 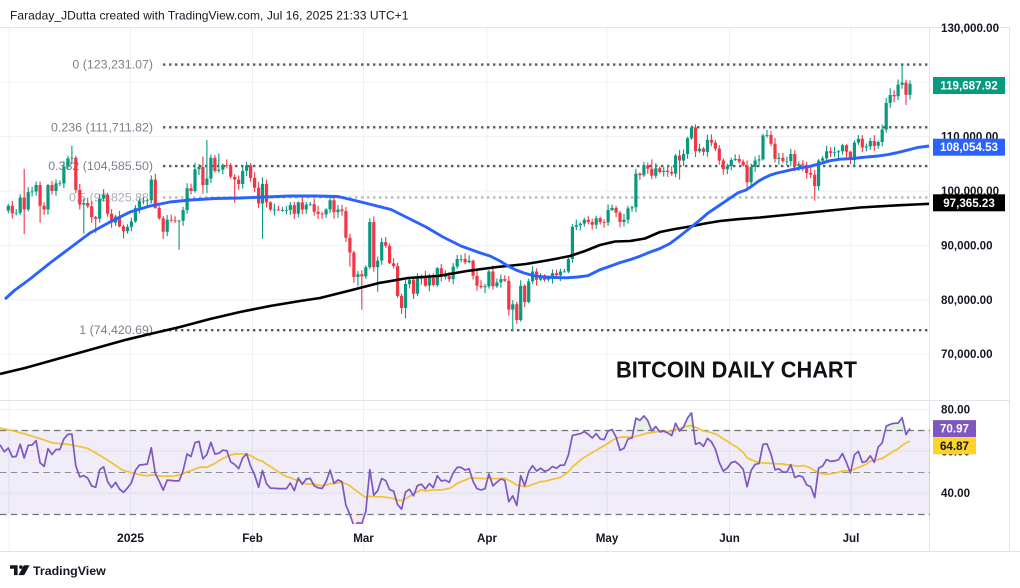 What do you see at coordinates (967, 300) in the screenshot?
I see `svg-text: 80,000.00` at bounding box center [967, 300].